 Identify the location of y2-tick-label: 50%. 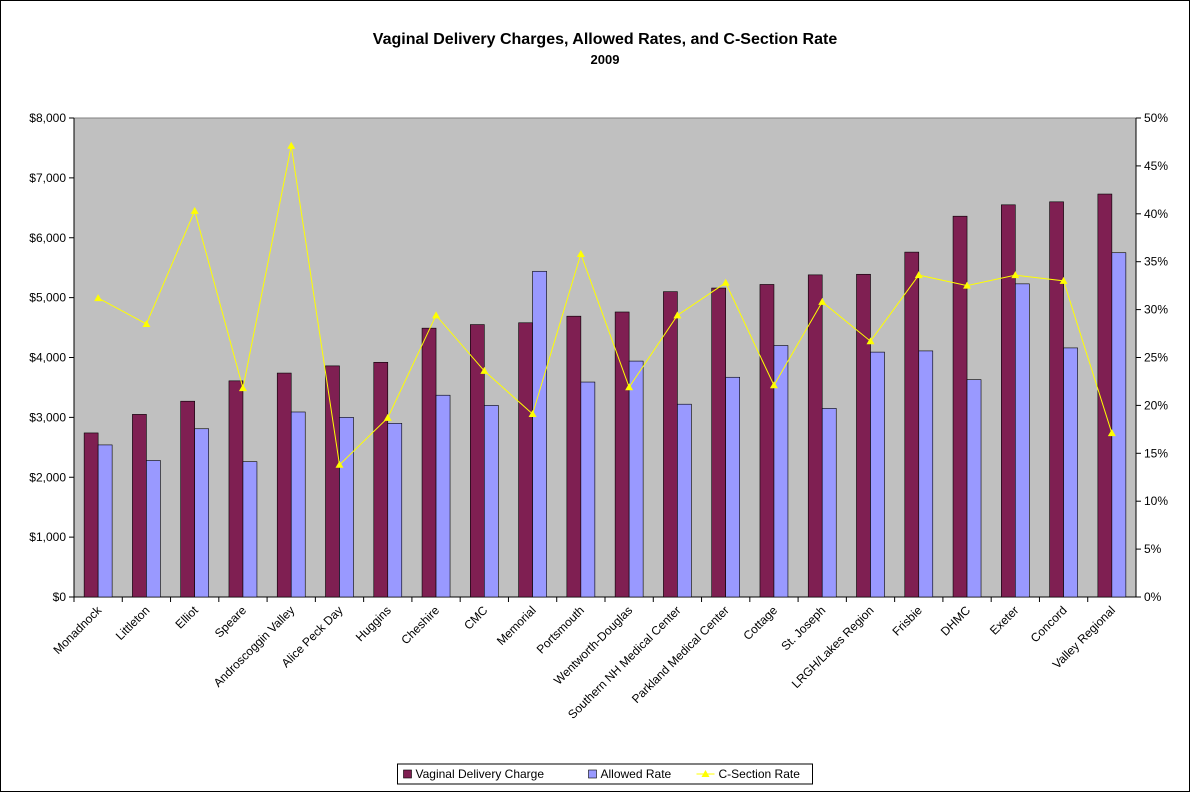
(1156, 118).